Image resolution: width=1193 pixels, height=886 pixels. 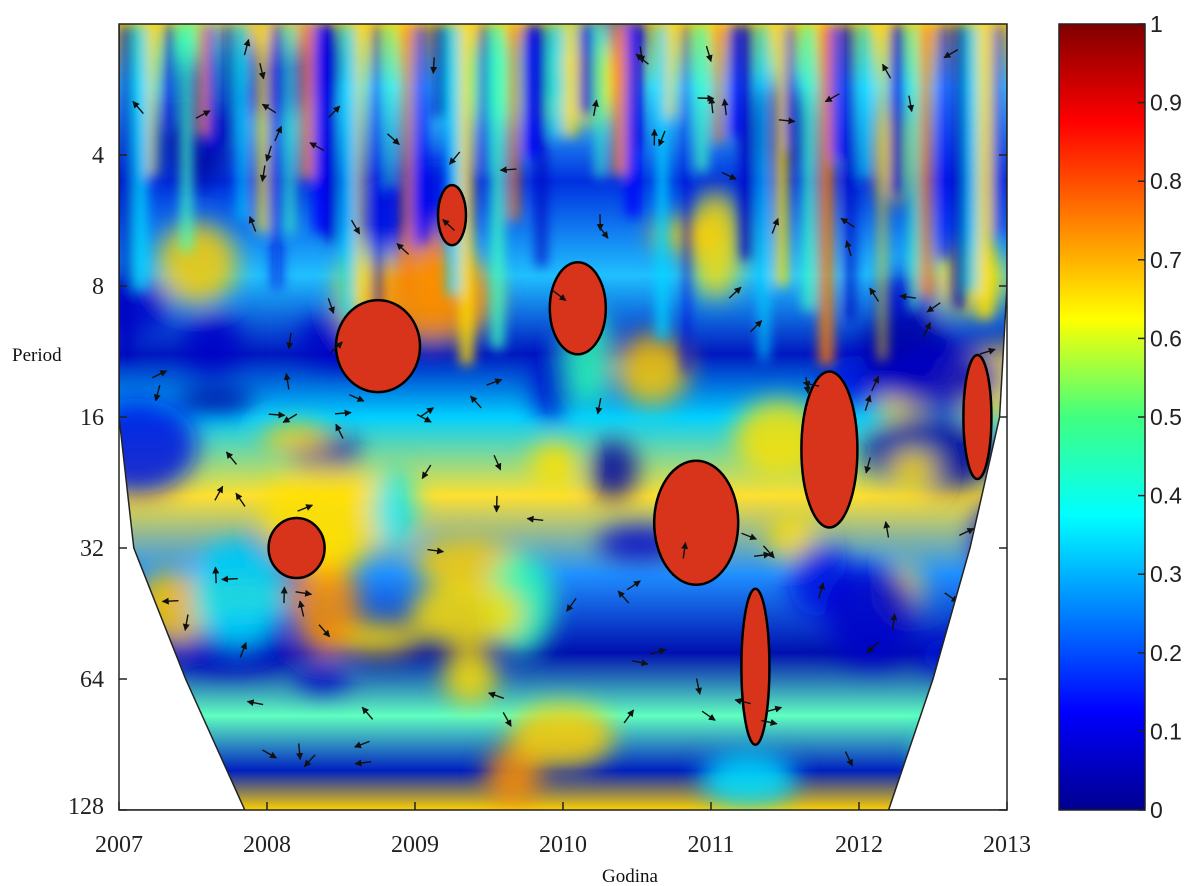 I want to click on colorbar-tick-label: 0.8, so click(x=1166, y=181).